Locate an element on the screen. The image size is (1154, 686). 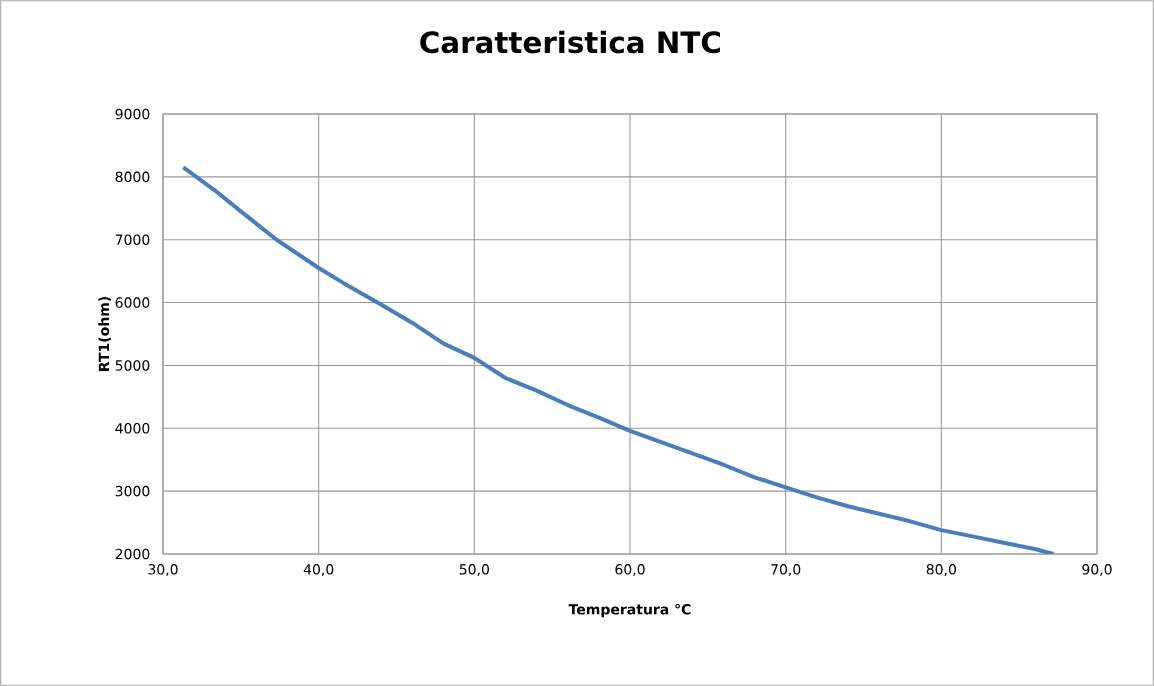
x-tick-label: 90,0 is located at coordinates (1097, 570).